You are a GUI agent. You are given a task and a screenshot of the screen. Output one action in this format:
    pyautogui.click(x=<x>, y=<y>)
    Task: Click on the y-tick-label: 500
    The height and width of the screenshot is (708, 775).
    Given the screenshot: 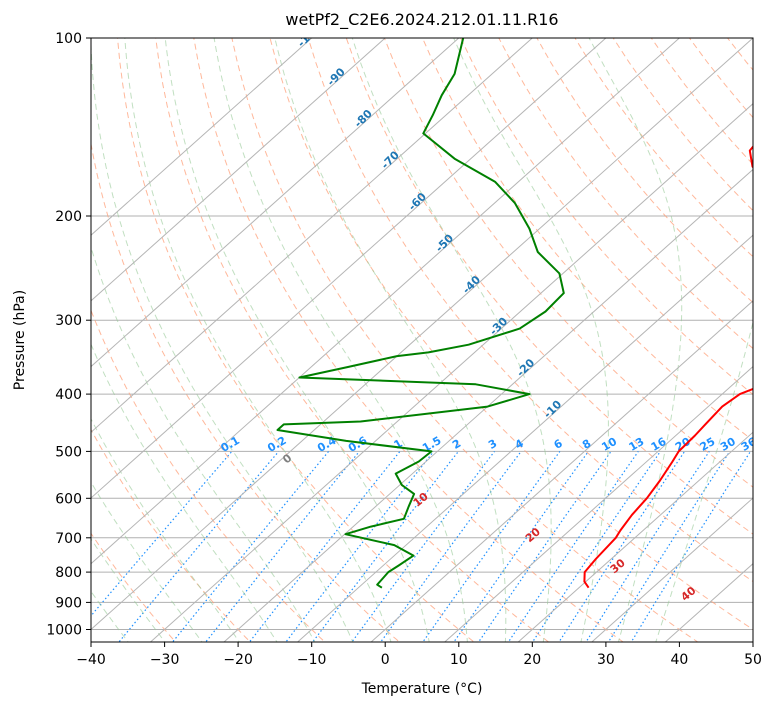 What is the action you would take?
    pyautogui.click(x=68, y=452)
    